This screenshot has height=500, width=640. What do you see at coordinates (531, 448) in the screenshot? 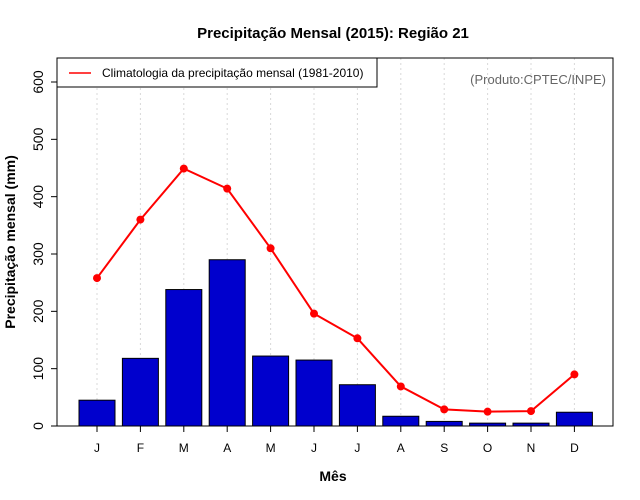
I see `x-tick-label: N` at bounding box center [531, 448].